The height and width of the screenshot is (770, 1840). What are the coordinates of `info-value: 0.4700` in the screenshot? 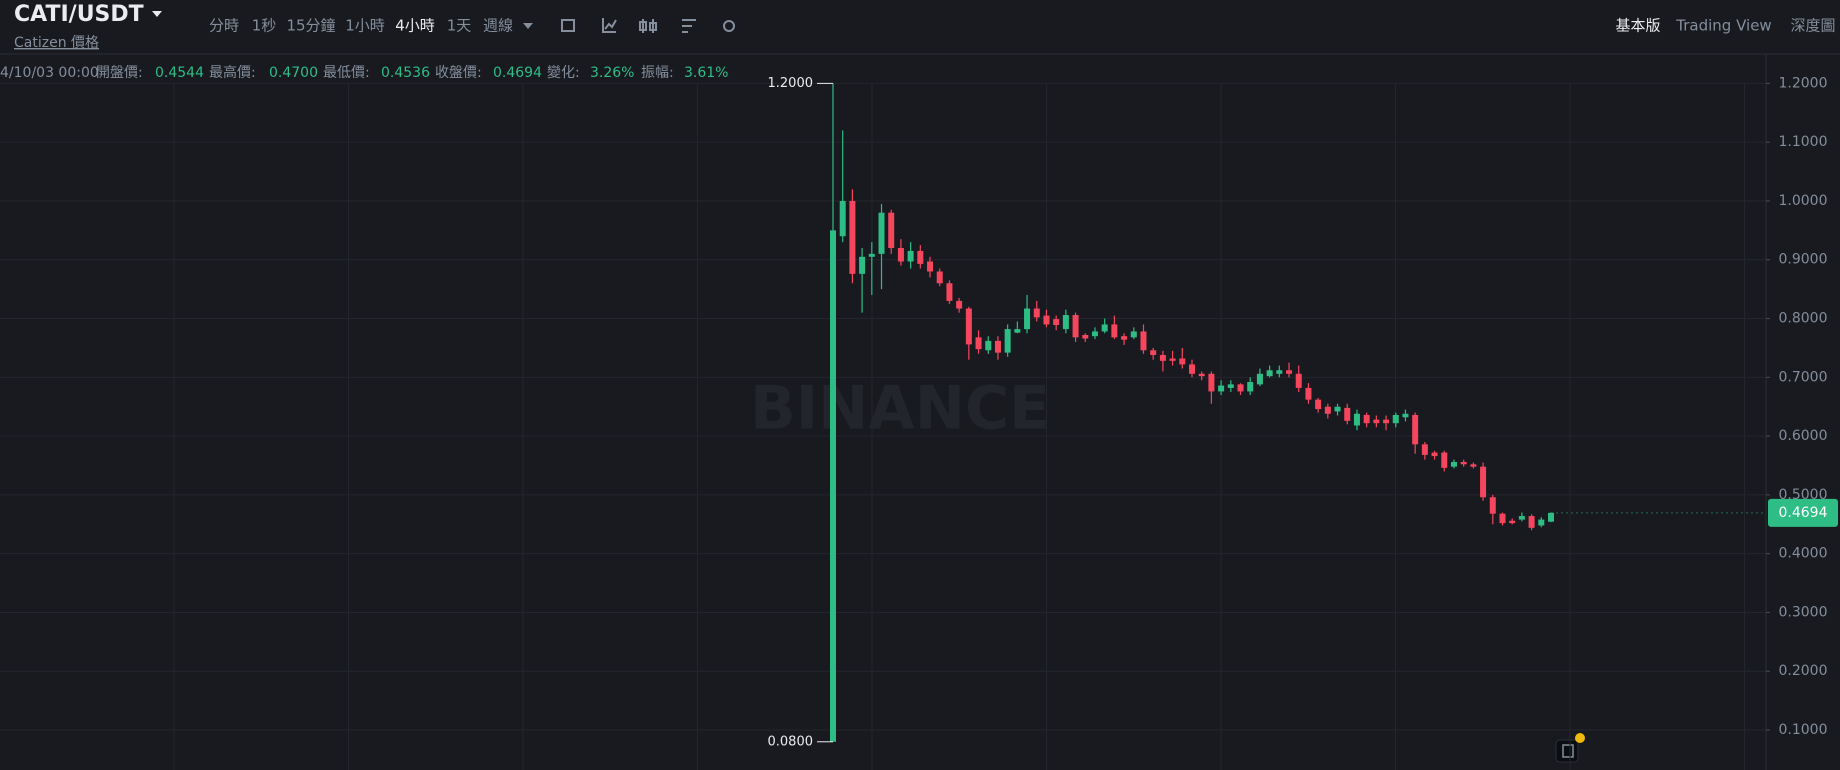 It's located at (293, 73).